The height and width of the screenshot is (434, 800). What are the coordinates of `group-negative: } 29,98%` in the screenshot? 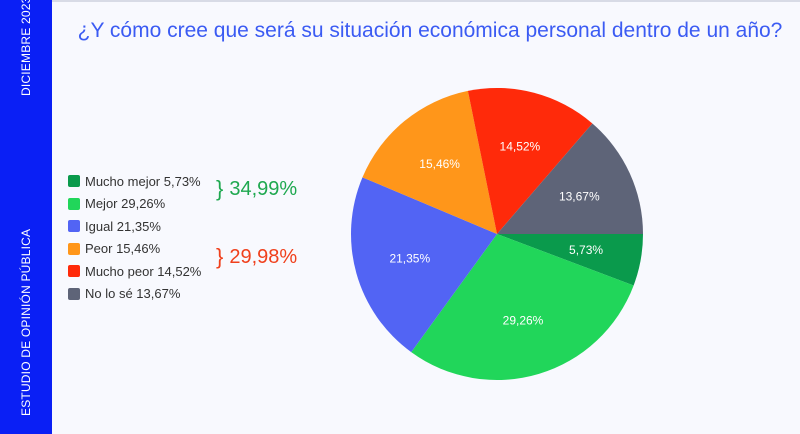 It's located at (256, 257).